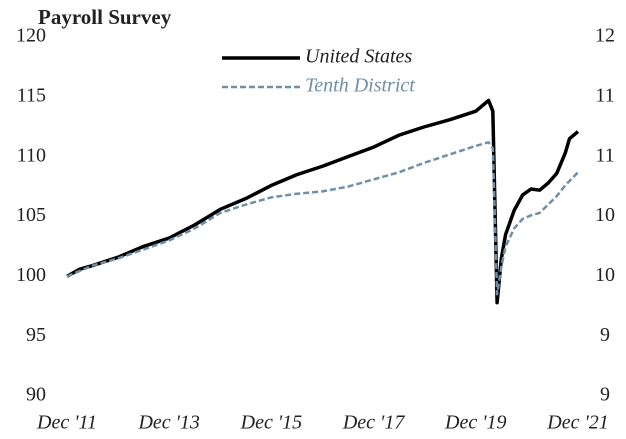 Image resolution: width=626 pixels, height=439 pixels. I want to click on y2-tick-label: 12, so click(605, 36).